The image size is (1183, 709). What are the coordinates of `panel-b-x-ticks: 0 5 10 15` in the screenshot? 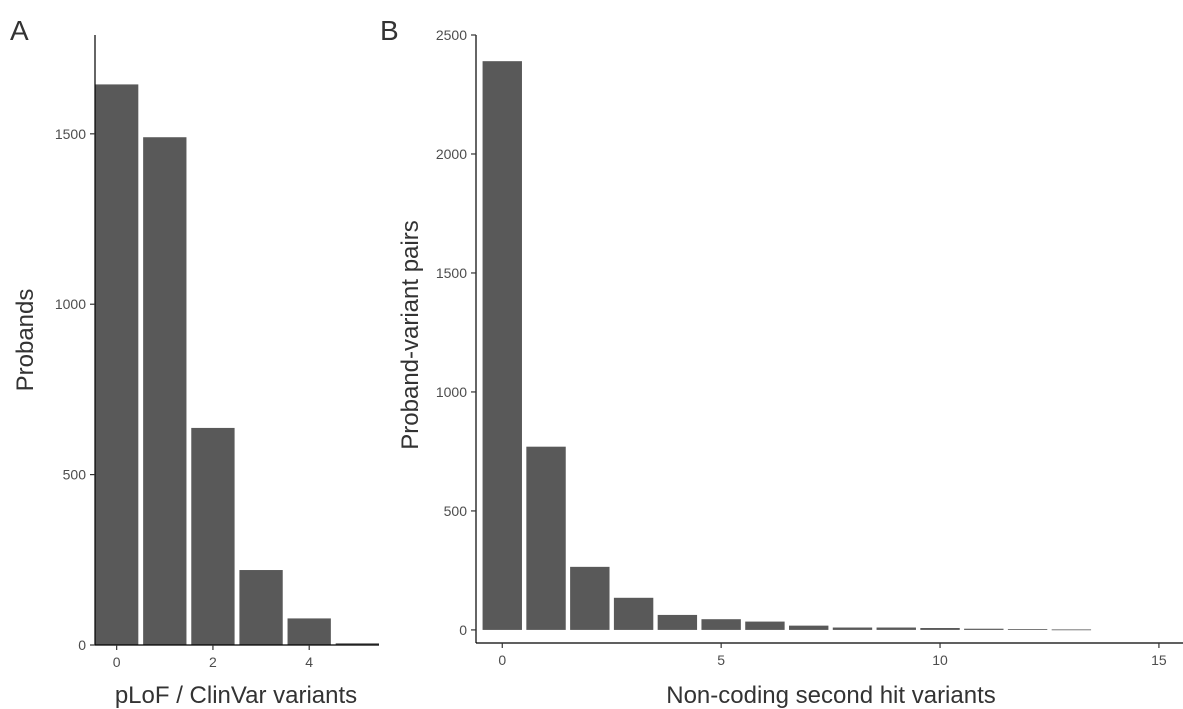 It's located at (832, 655).